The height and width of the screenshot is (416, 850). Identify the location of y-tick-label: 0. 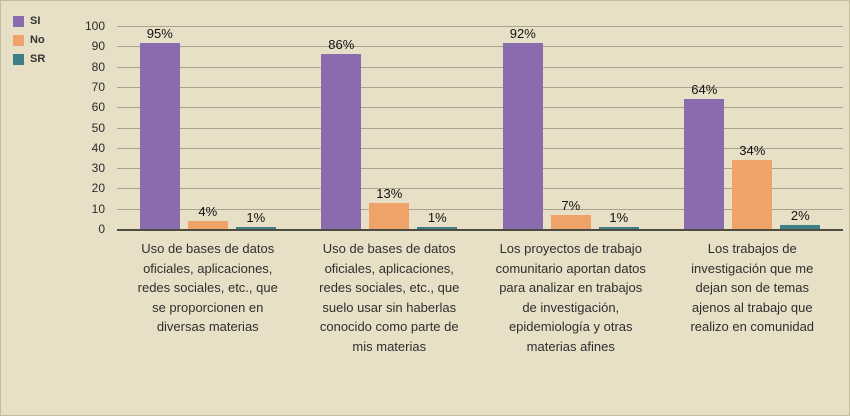
(101, 229).